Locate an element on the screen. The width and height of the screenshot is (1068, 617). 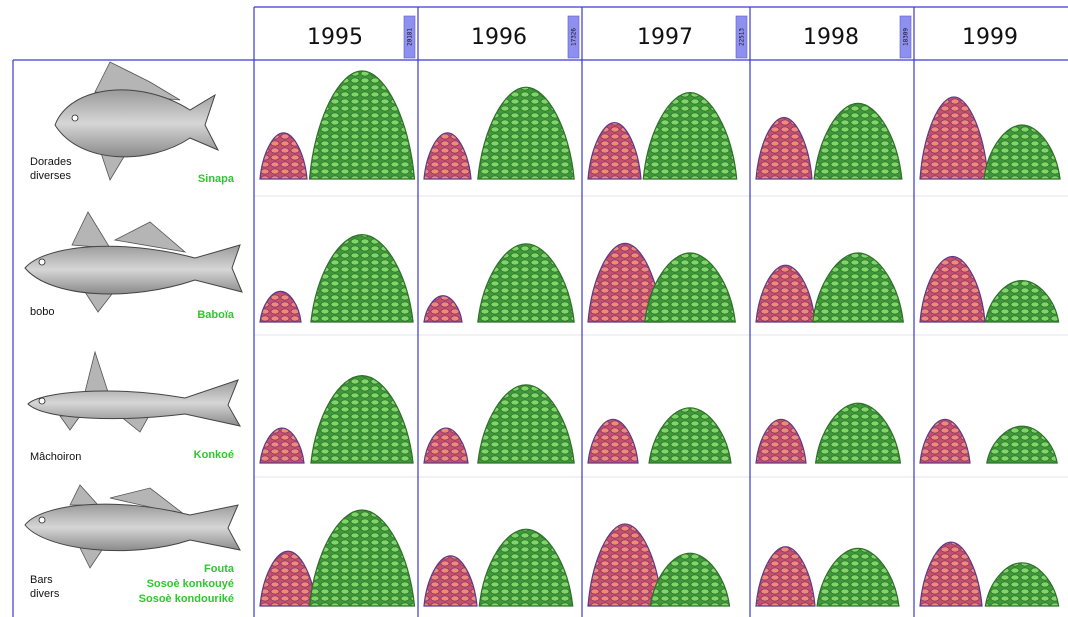
year-label-1996: 1996 is located at coordinates (499, 37).